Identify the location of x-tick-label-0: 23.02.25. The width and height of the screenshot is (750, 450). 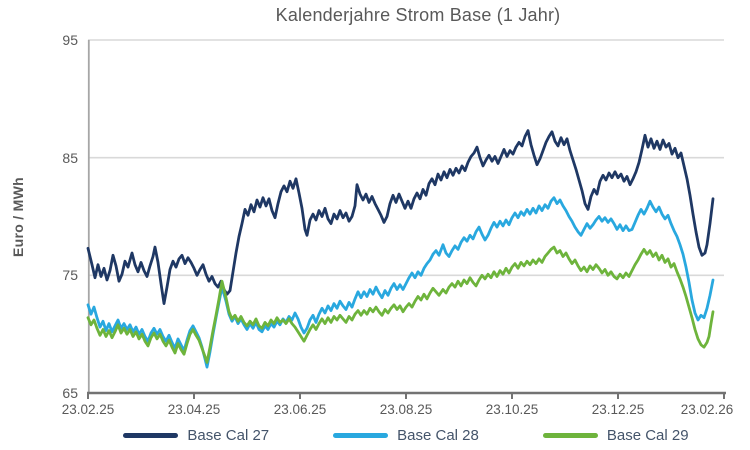
(88, 409).